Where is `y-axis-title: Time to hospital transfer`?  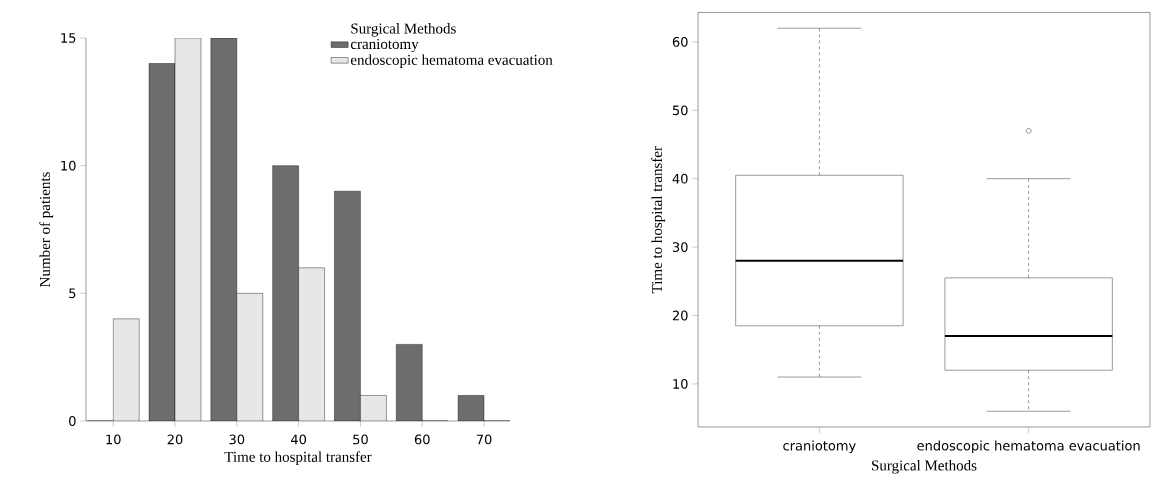
y-axis-title: Time to hospital transfer is located at coordinates (658, 220).